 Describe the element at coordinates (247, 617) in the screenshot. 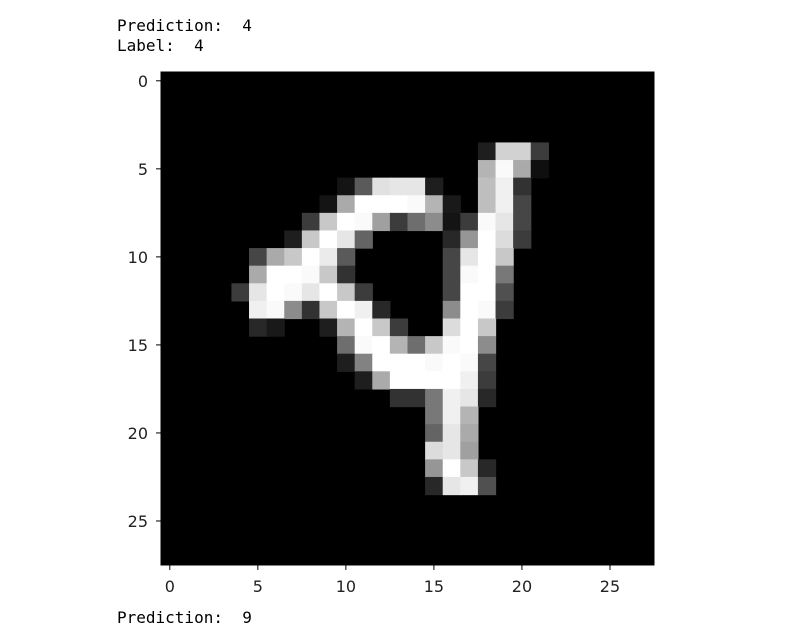

I see `next-prediction-value: 9` at that location.